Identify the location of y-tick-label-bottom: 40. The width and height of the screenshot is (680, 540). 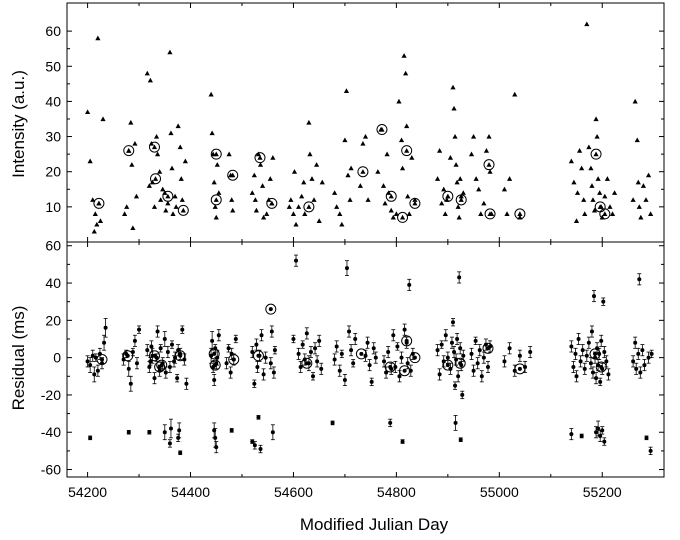
(53, 283).